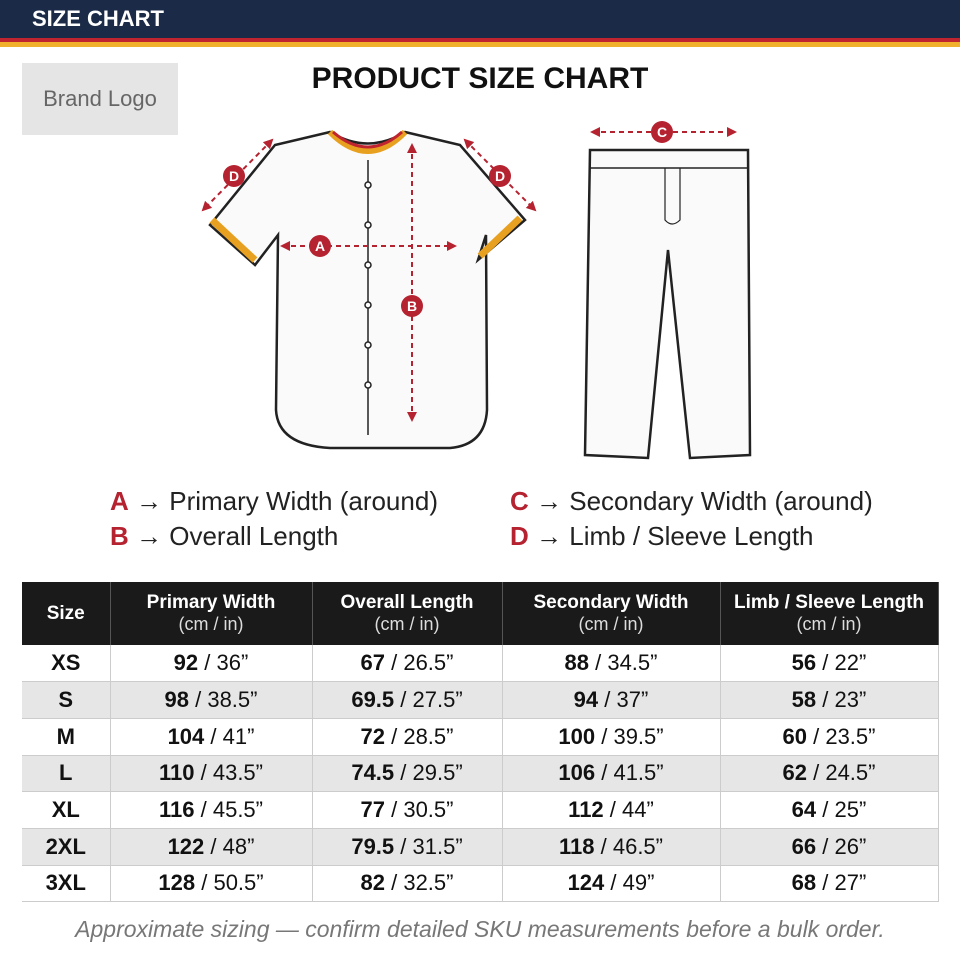 The width and height of the screenshot is (960, 960). What do you see at coordinates (119, 536) in the screenshot?
I see `legend-key: B` at bounding box center [119, 536].